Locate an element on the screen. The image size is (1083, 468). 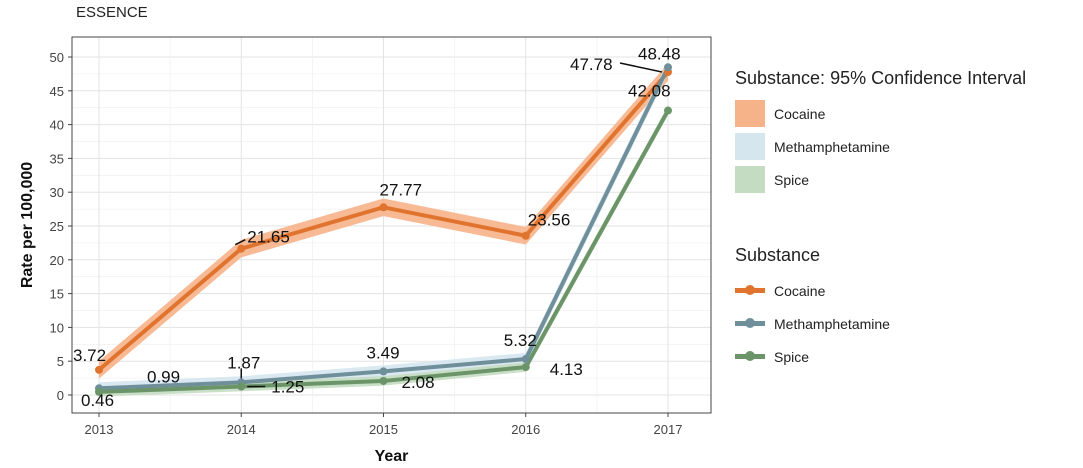
y-axis-title: Rate per 100,000 is located at coordinates (27, 225).